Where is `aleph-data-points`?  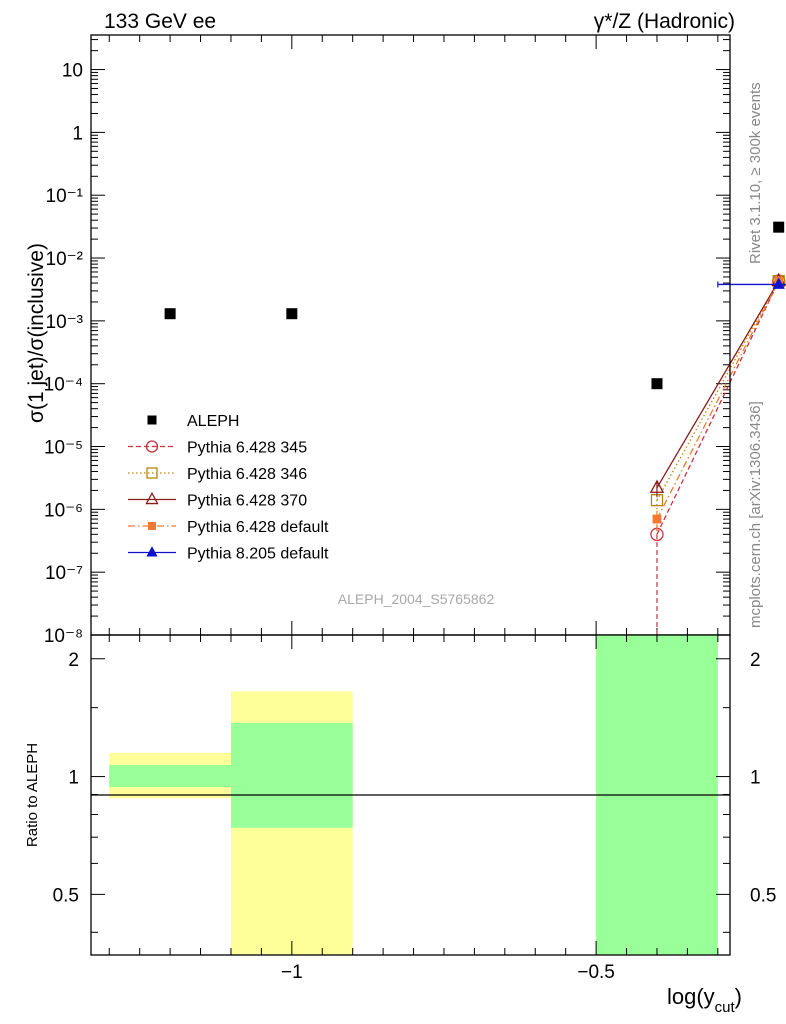 aleph-data-points is located at coordinates (474, 305).